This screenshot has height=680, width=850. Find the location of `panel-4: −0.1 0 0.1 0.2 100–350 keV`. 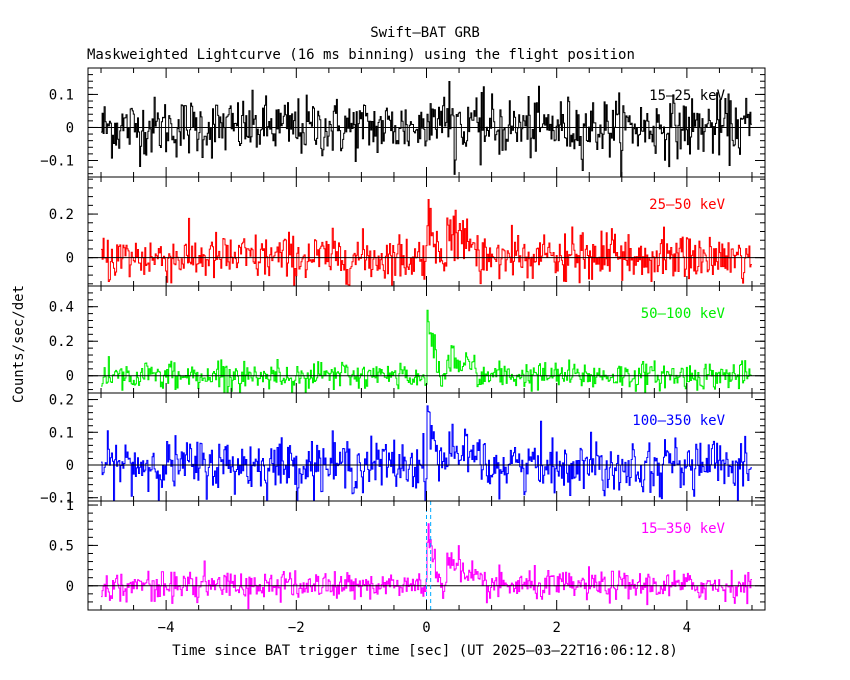

panel-4: −0.1 0 0.1 0.2 100–350 keV is located at coordinates (403, 449).